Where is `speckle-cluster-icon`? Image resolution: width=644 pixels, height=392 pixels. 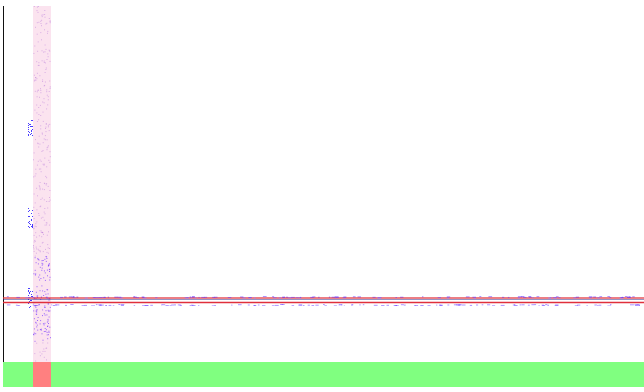
speckle-cluster-icon is located at coordinates (30, 218).